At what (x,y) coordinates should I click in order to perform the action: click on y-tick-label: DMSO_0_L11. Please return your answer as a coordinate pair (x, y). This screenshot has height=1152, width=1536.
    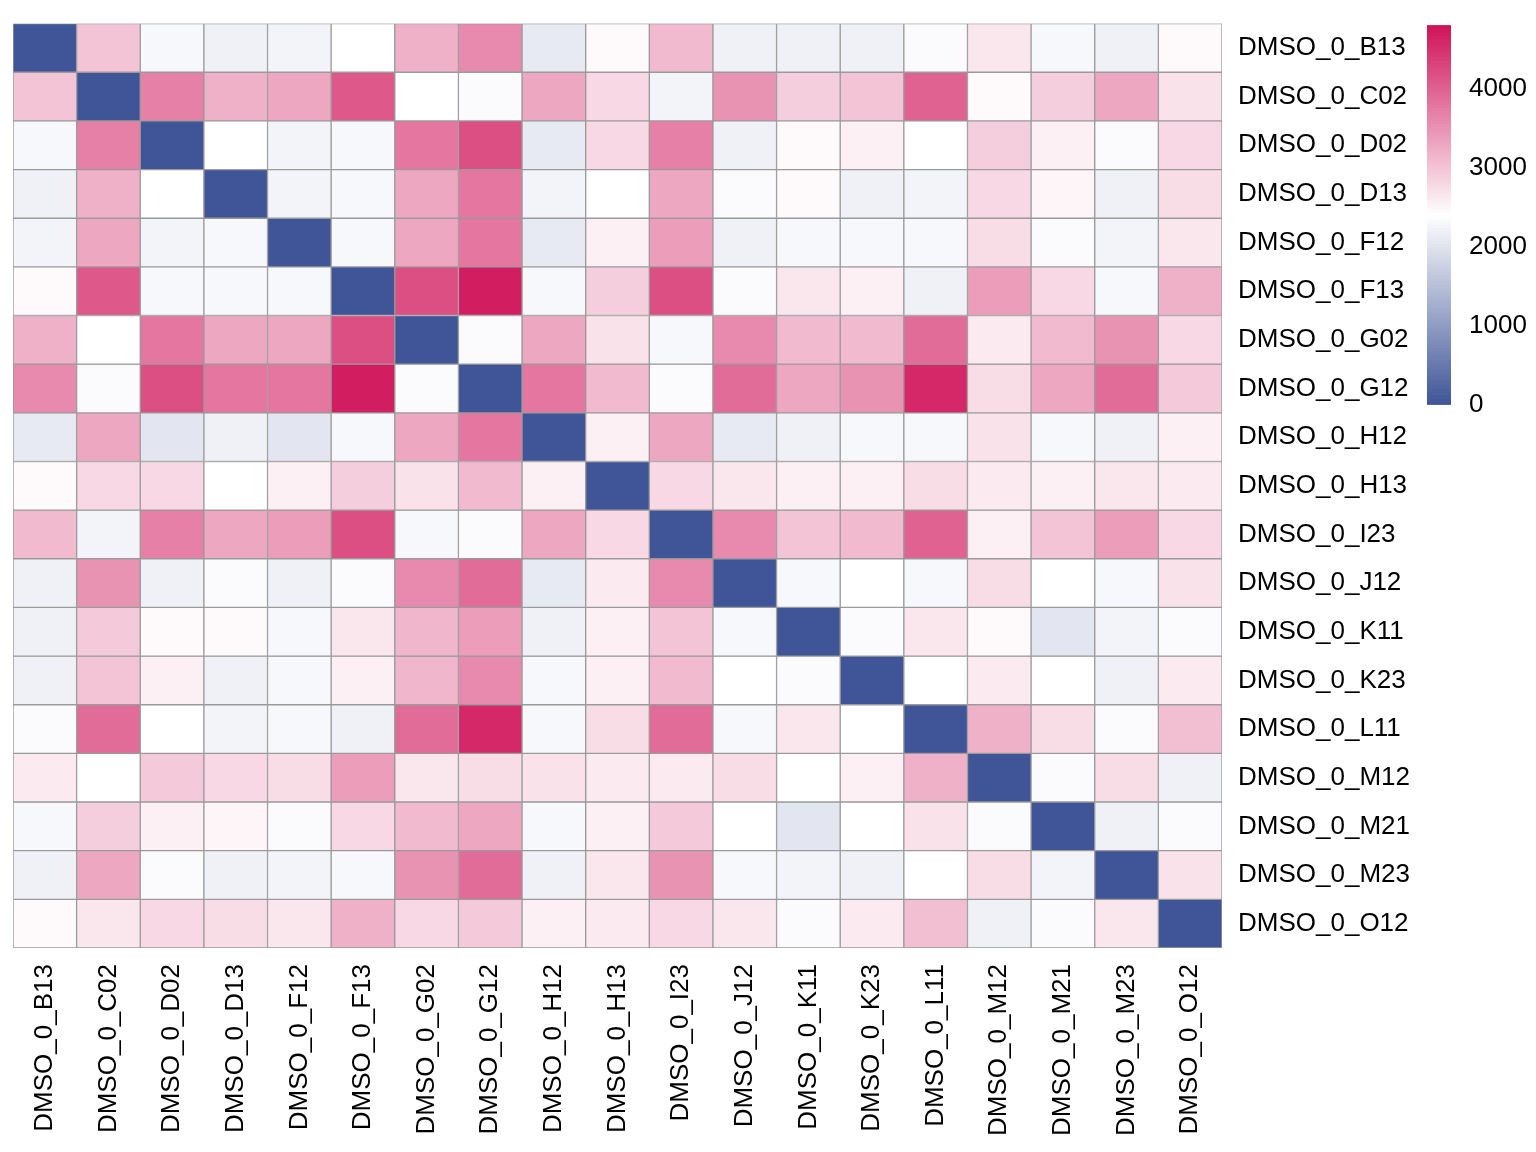
    Looking at the image, I should click on (1319, 727).